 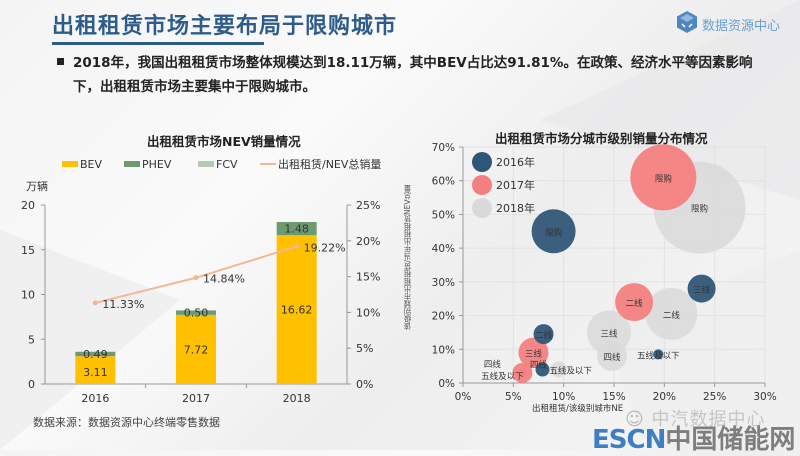 What do you see at coordinates (364, 348) in the screenshot?
I see `y2-tick-label: 5%` at bounding box center [364, 348].